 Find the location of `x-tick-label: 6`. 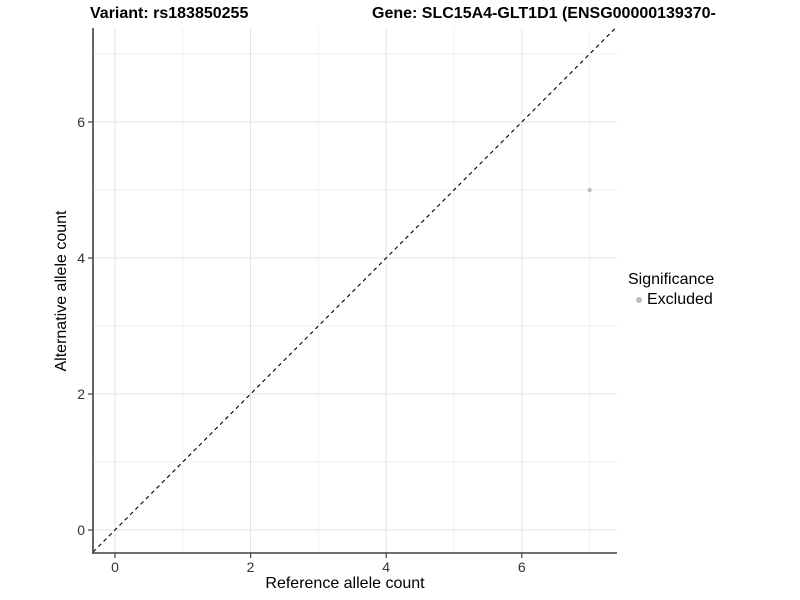

x-tick-label: 6 is located at coordinates (522, 567).